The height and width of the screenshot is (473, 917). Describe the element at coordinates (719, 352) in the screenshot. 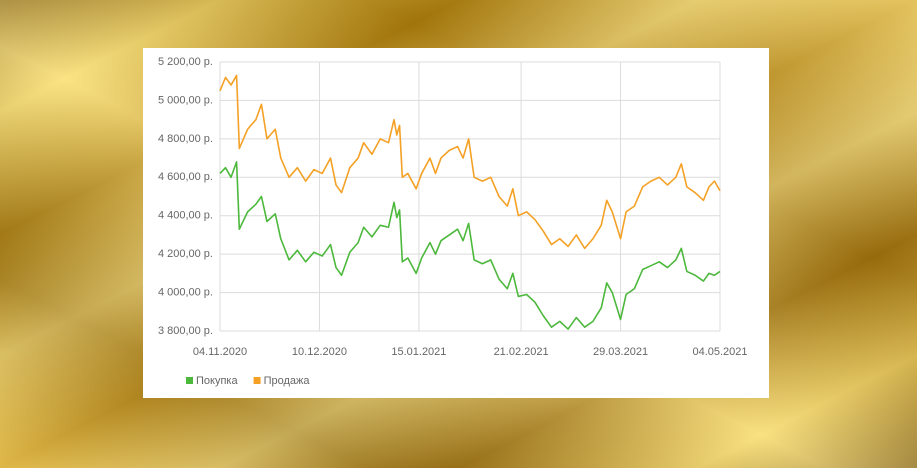

I see `x-tick-label: 04.05.2021` at that location.